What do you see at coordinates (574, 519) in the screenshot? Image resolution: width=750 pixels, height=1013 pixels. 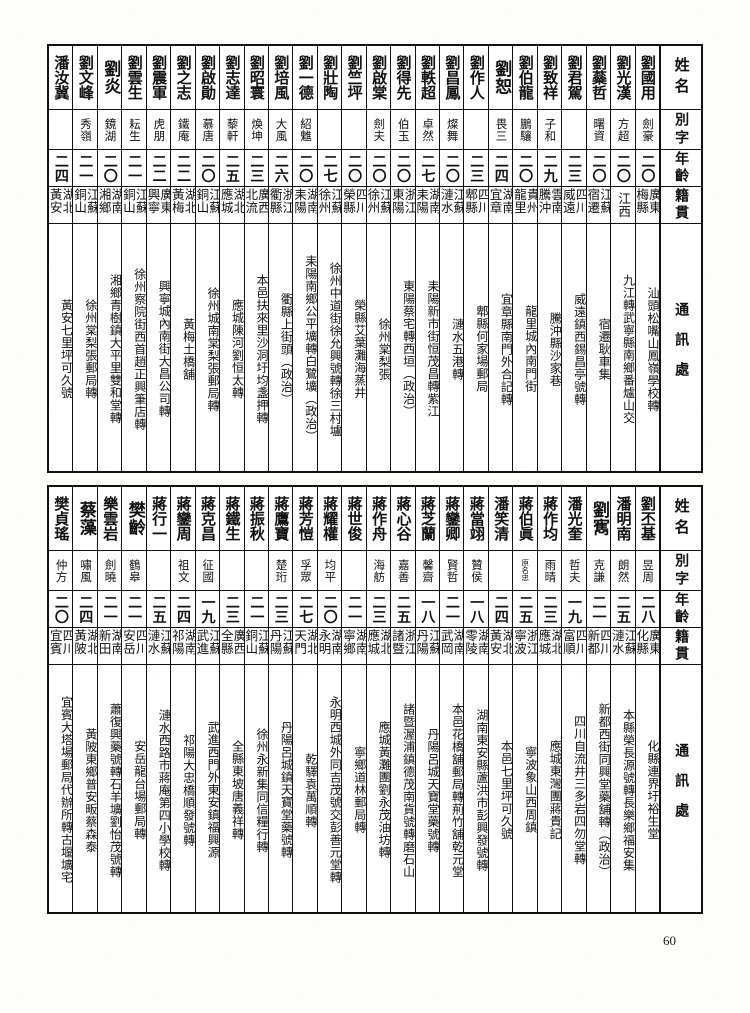 I see `entry-name: 潘光奎` at bounding box center [574, 519].